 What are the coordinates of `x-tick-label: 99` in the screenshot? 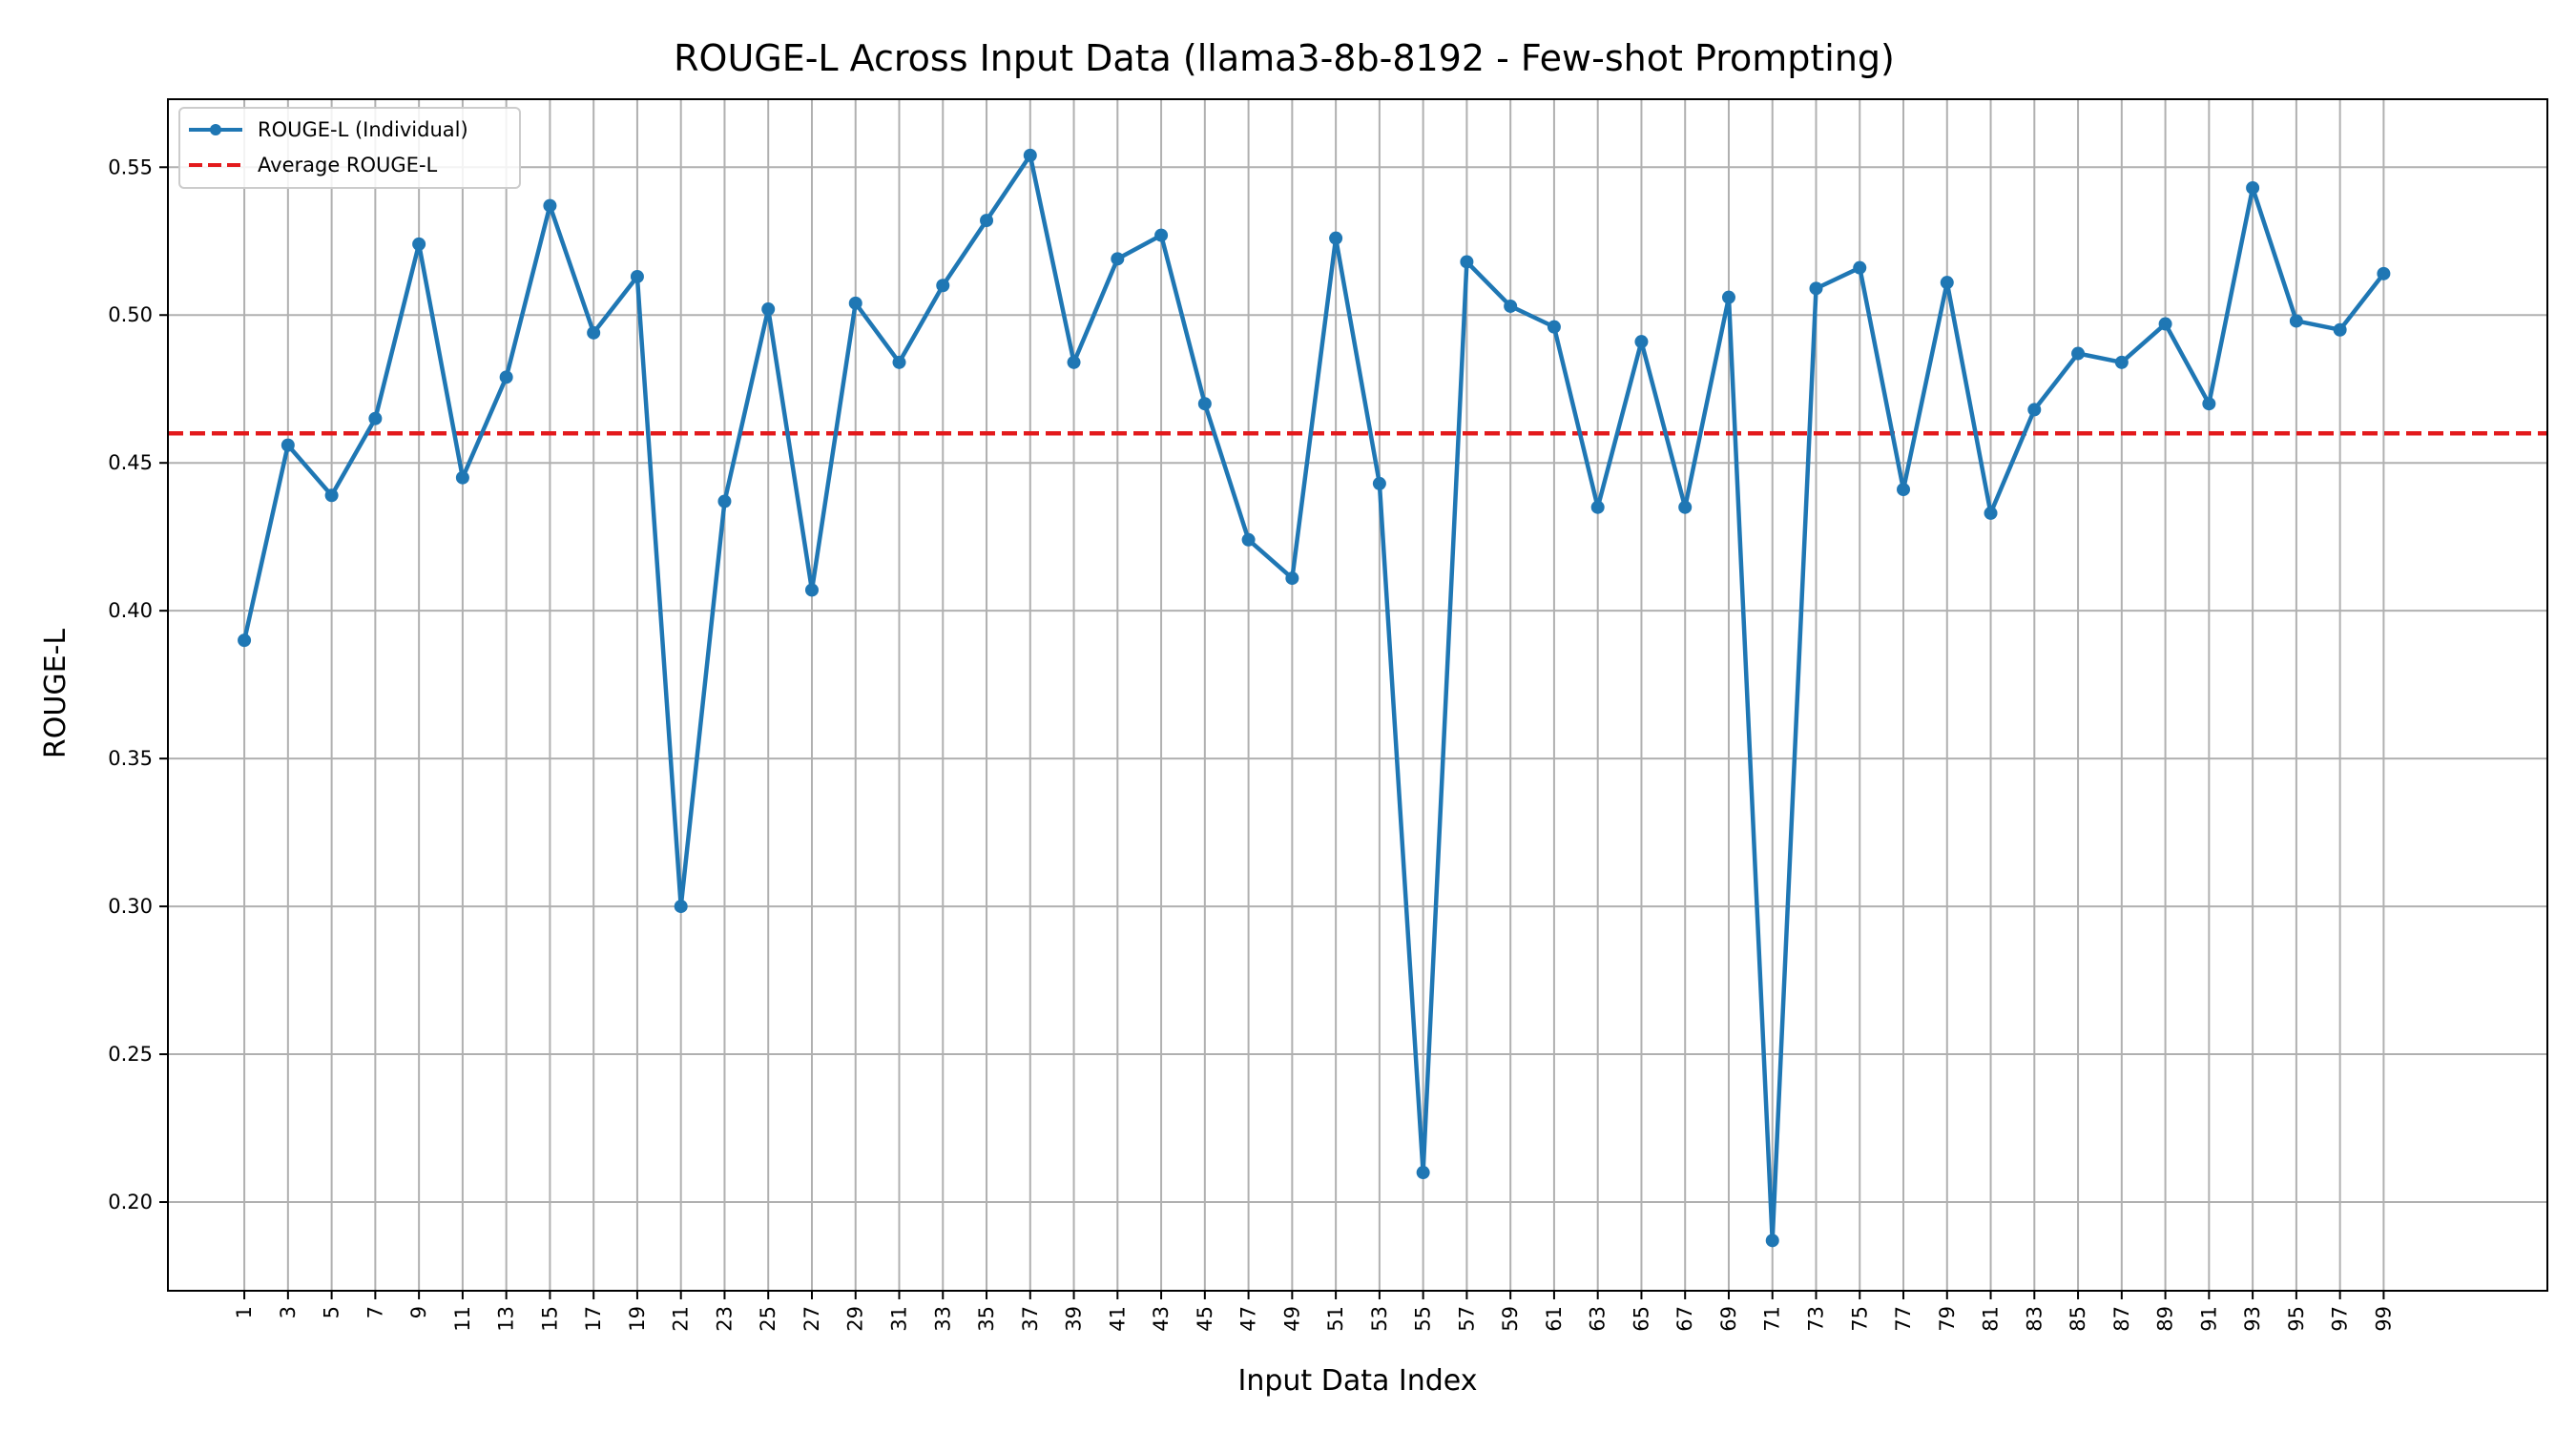 It's located at (2383, 1319).